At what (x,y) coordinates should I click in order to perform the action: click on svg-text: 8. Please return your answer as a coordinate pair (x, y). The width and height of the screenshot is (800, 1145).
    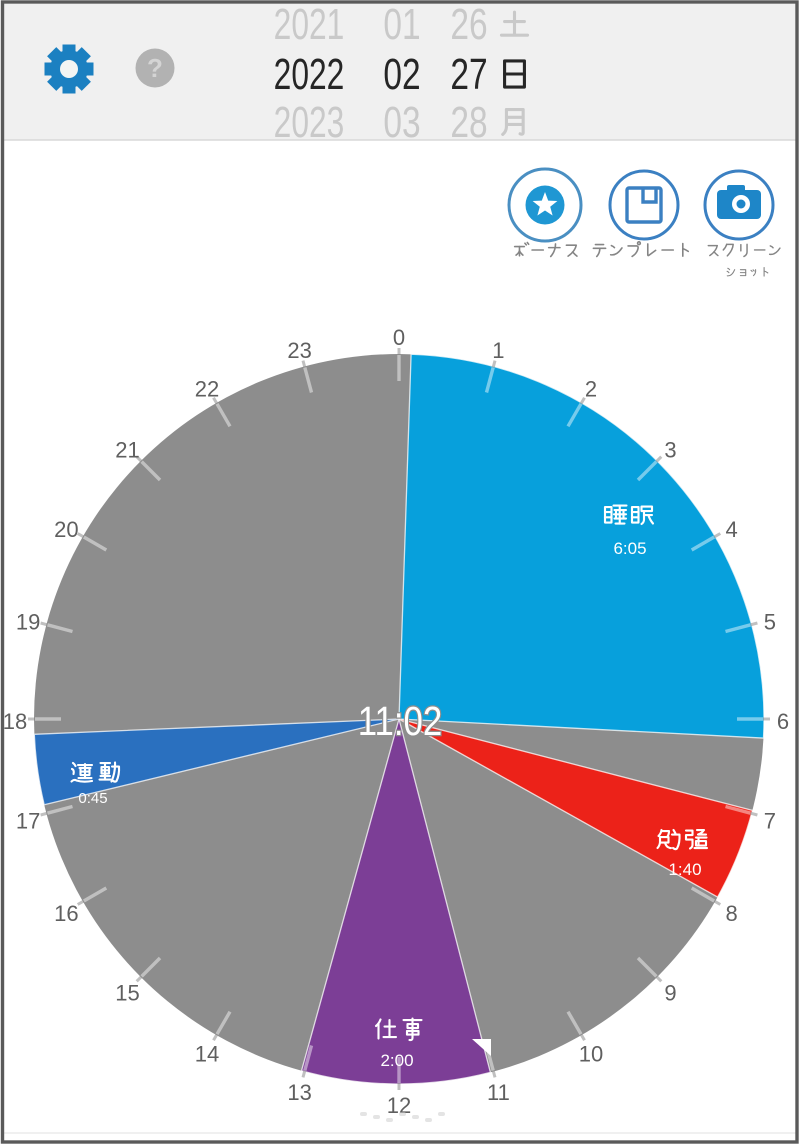
    Looking at the image, I should click on (731, 913).